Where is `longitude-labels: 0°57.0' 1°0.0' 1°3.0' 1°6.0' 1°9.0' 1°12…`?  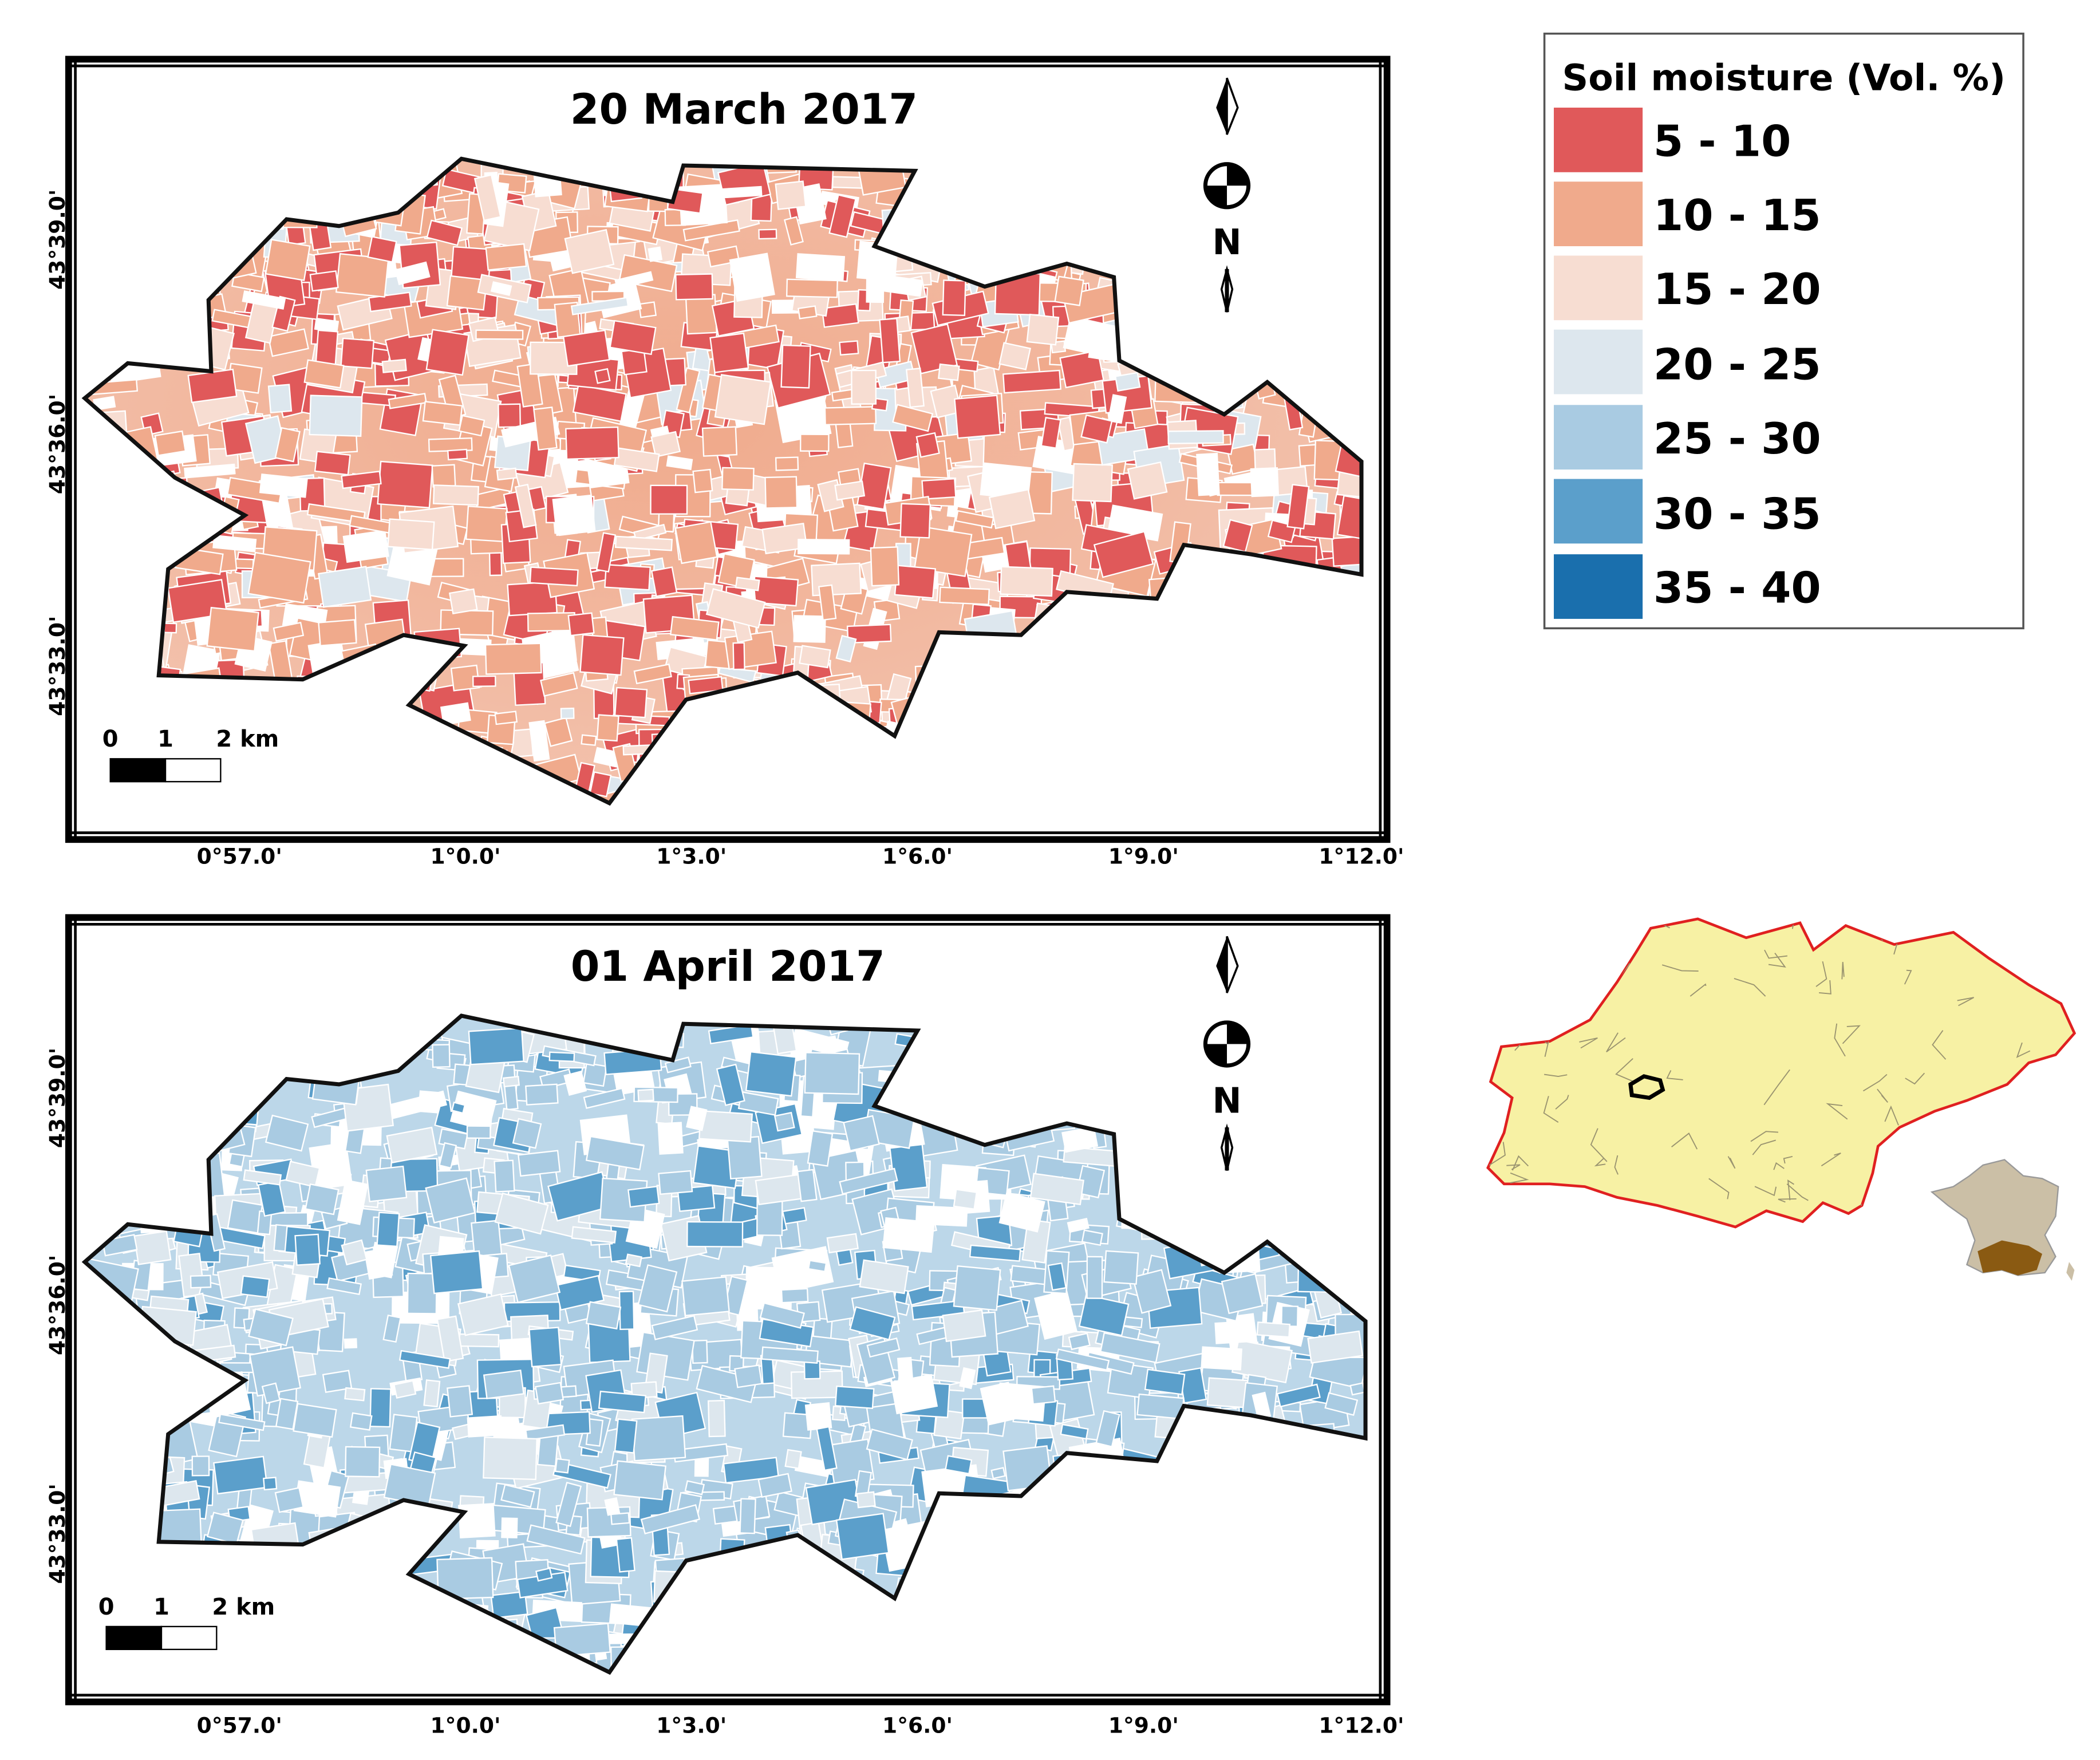
longitude-labels: 0°57.0' 1°0.0' 1°3.0' 1°6.0' 1°9.0' 1°12… is located at coordinates (800, 1726).